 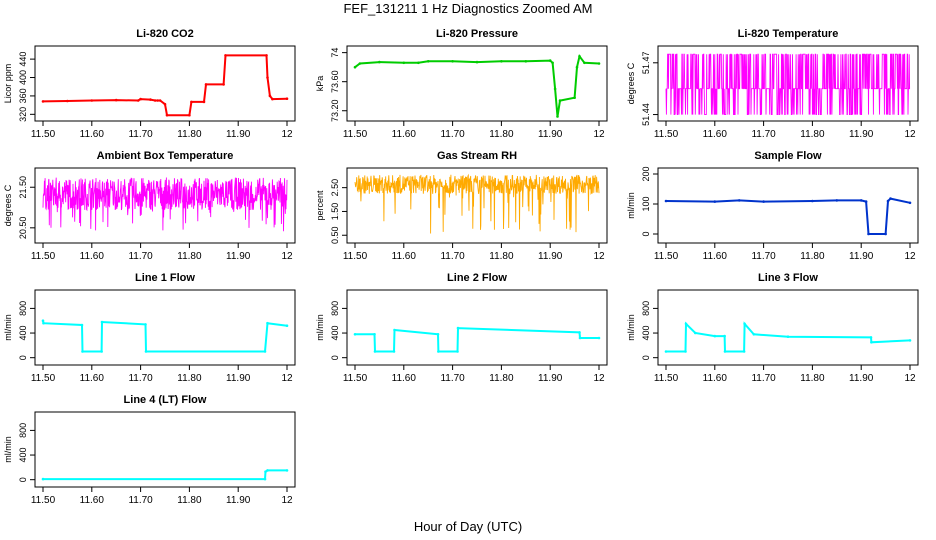 What do you see at coordinates (8, 205) in the screenshot?
I see `y-axis-label: degrees C` at bounding box center [8, 205].